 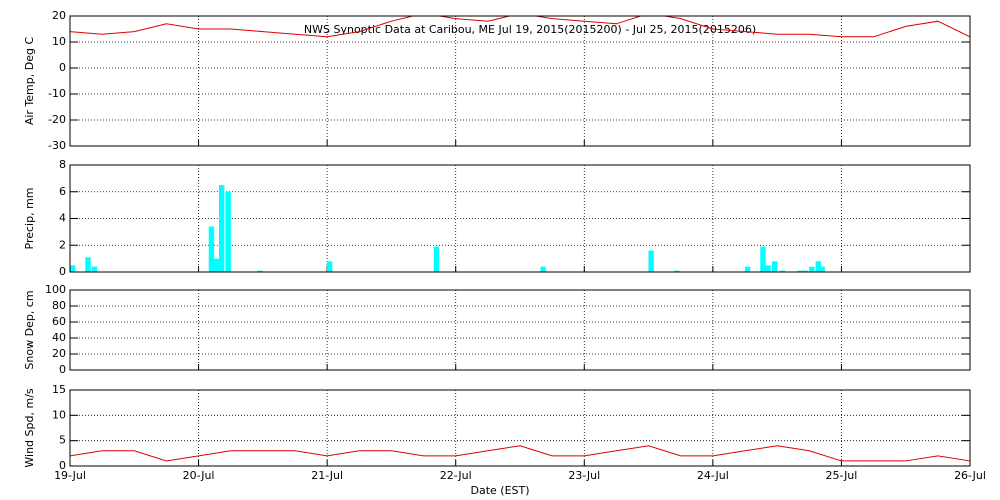 I want to click on x-tick-label: 24-Jul, so click(x=713, y=475).